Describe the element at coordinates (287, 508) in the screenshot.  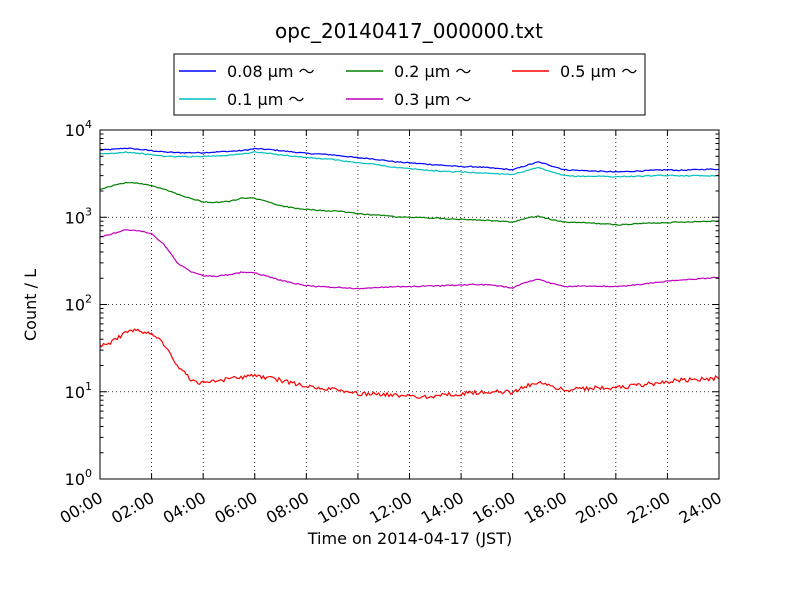
I see `x-tick-label: 08:00` at that location.